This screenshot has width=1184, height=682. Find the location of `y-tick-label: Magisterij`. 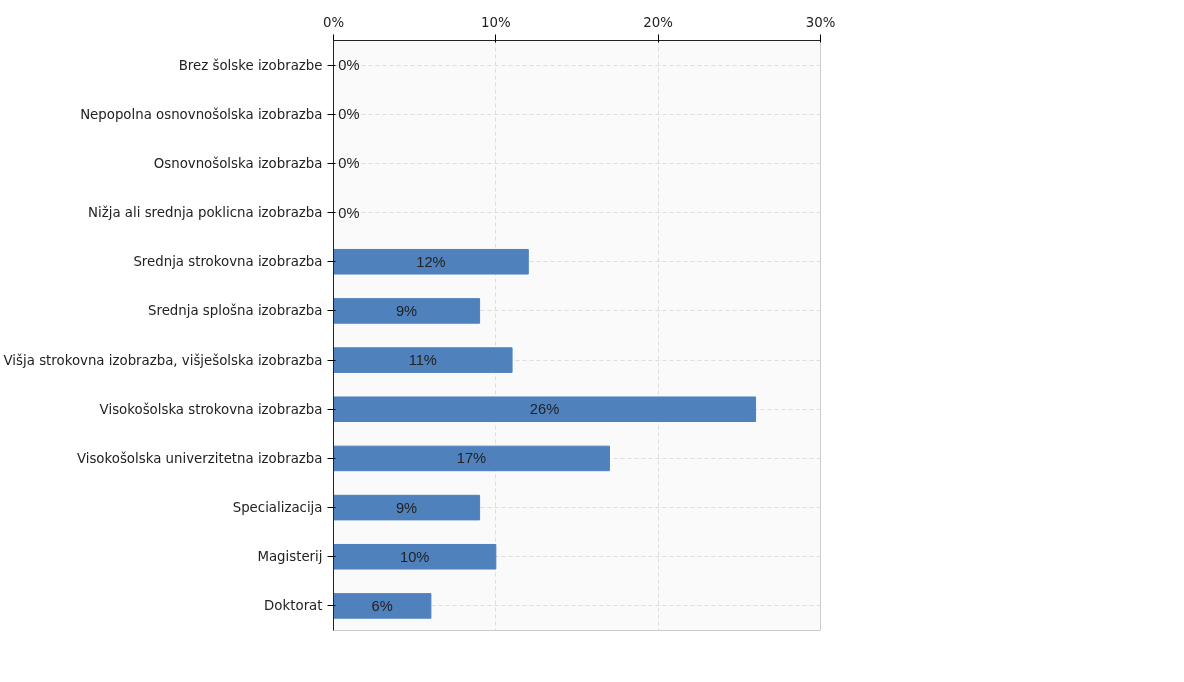

y-tick-label: Magisterij is located at coordinates (290, 557).